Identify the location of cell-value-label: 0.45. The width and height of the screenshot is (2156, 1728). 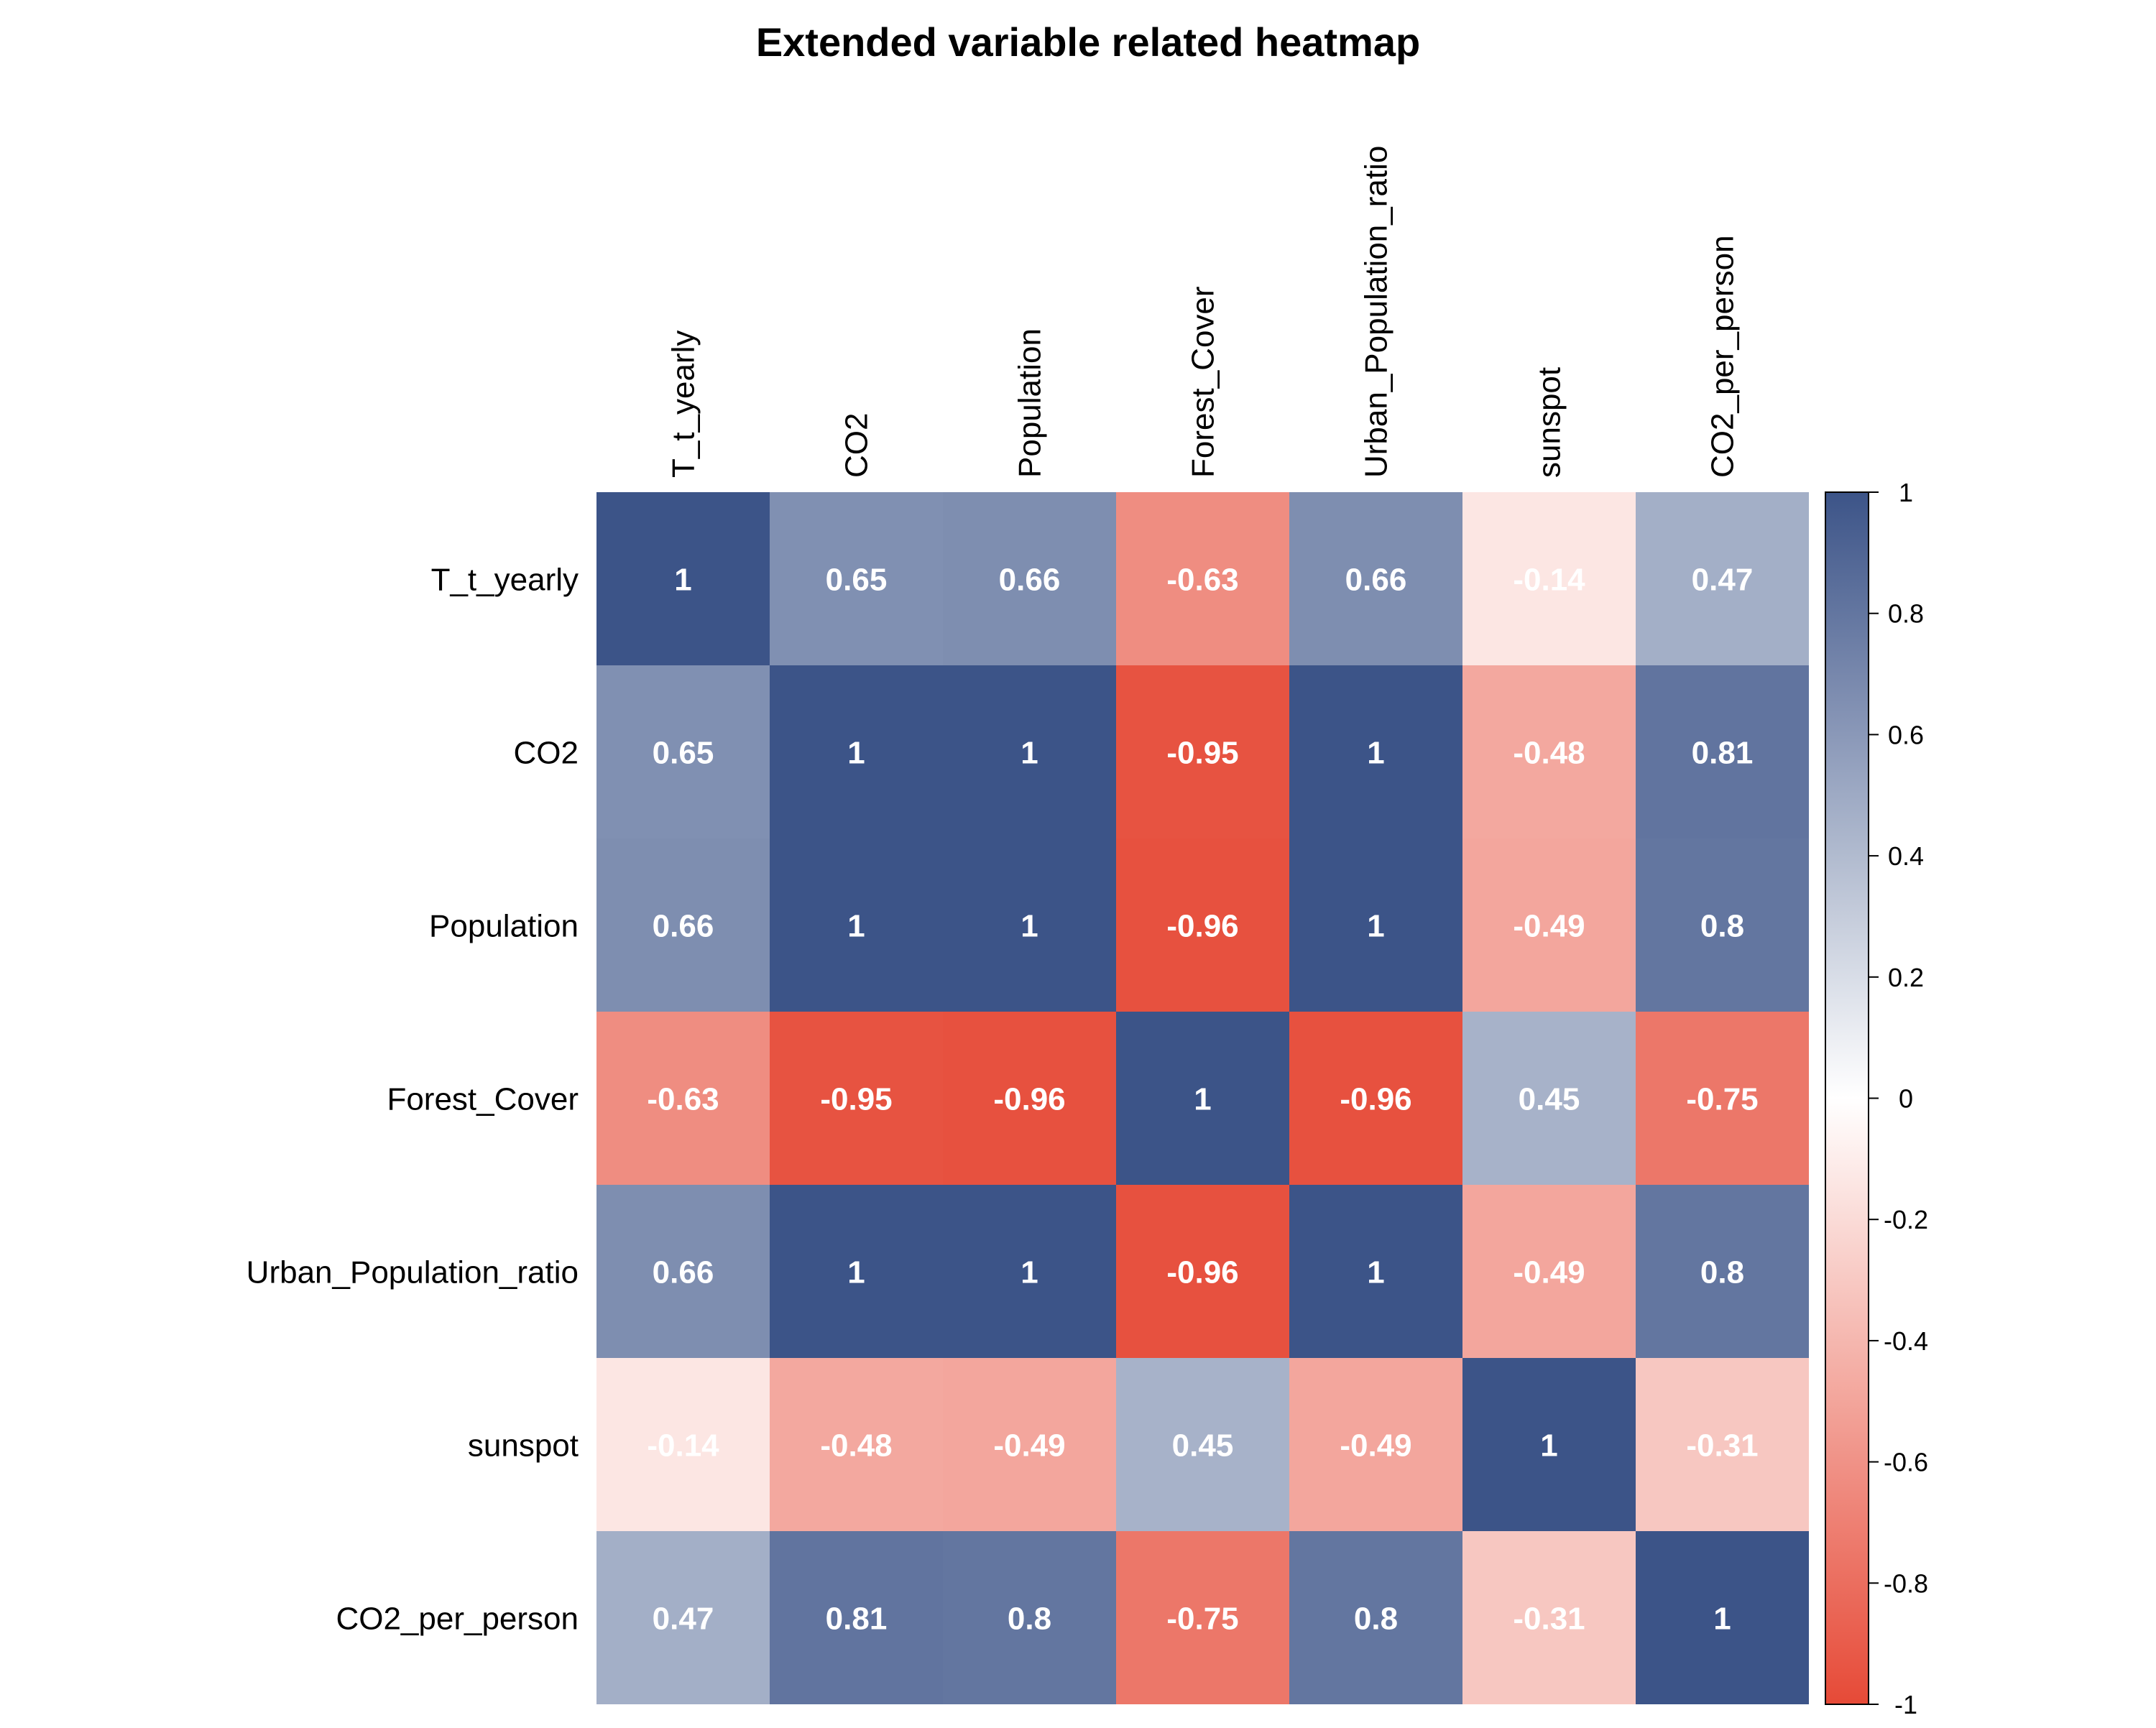
(1550, 1100).